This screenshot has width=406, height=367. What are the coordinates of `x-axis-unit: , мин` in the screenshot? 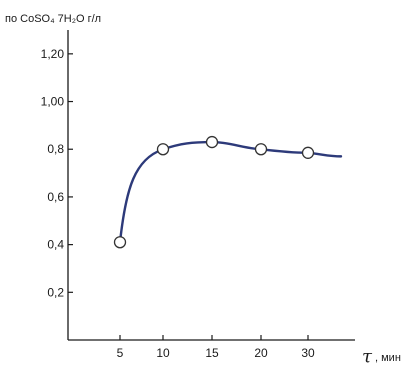 It's located at (388, 358).